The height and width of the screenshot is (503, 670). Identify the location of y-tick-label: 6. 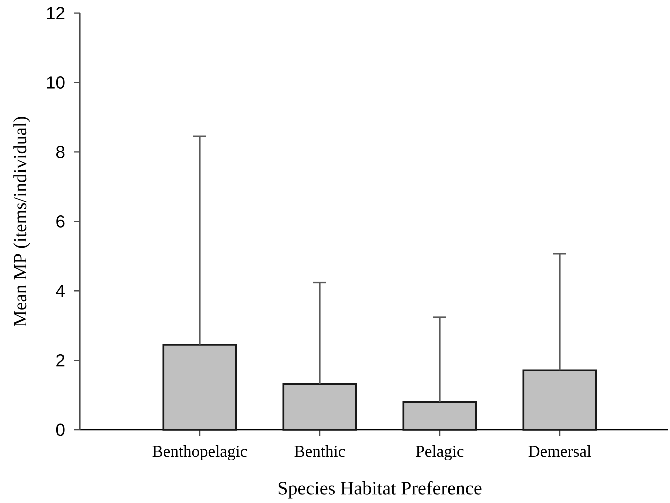
(60, 221).